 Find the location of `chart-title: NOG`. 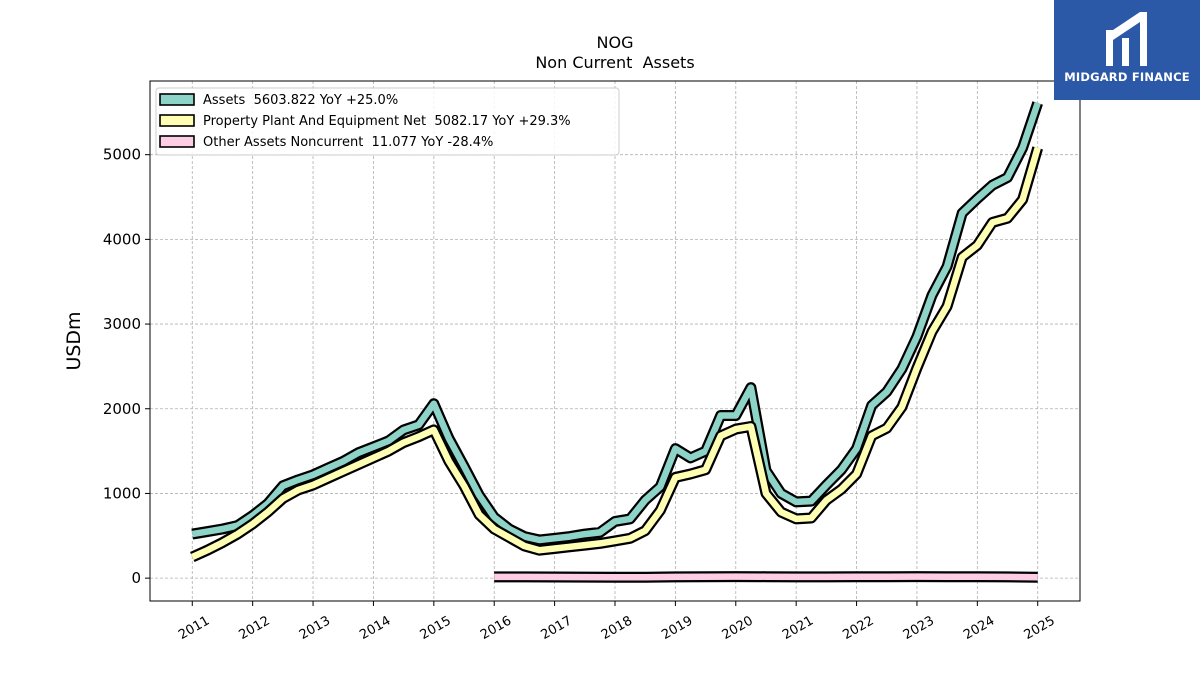

chart-title: NOG is located at coordinates (615, 42).